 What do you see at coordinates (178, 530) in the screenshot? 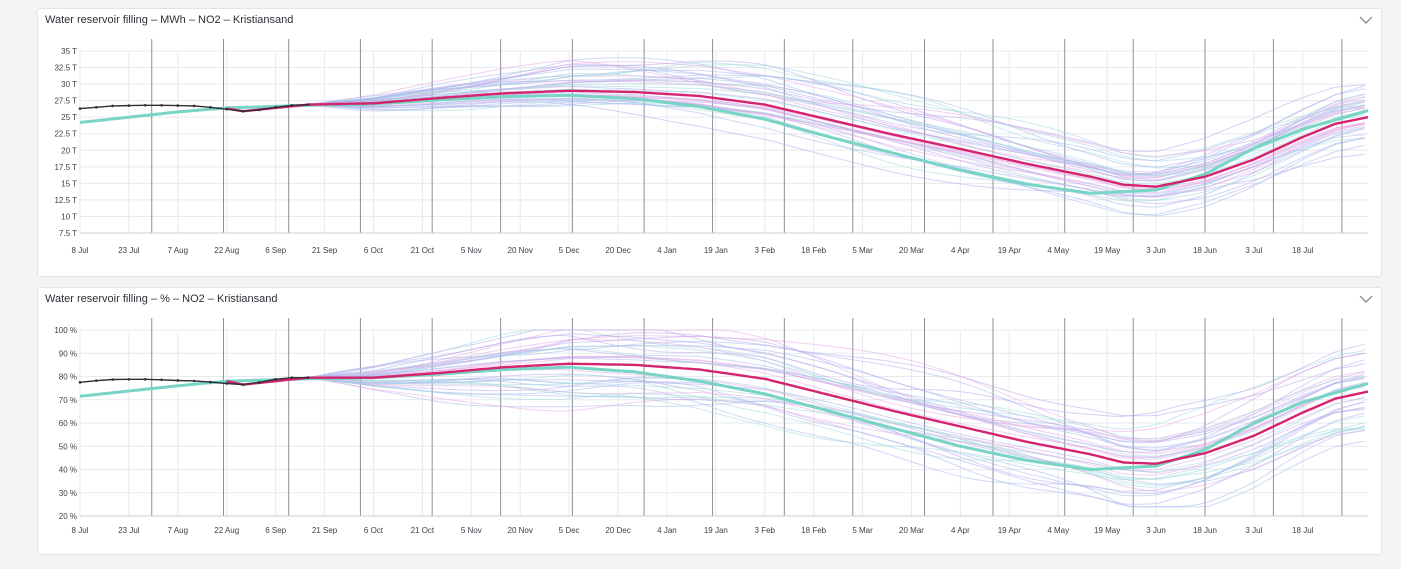
I see `x-tick-label: 7 Aug` at bounding box center [178, 530].